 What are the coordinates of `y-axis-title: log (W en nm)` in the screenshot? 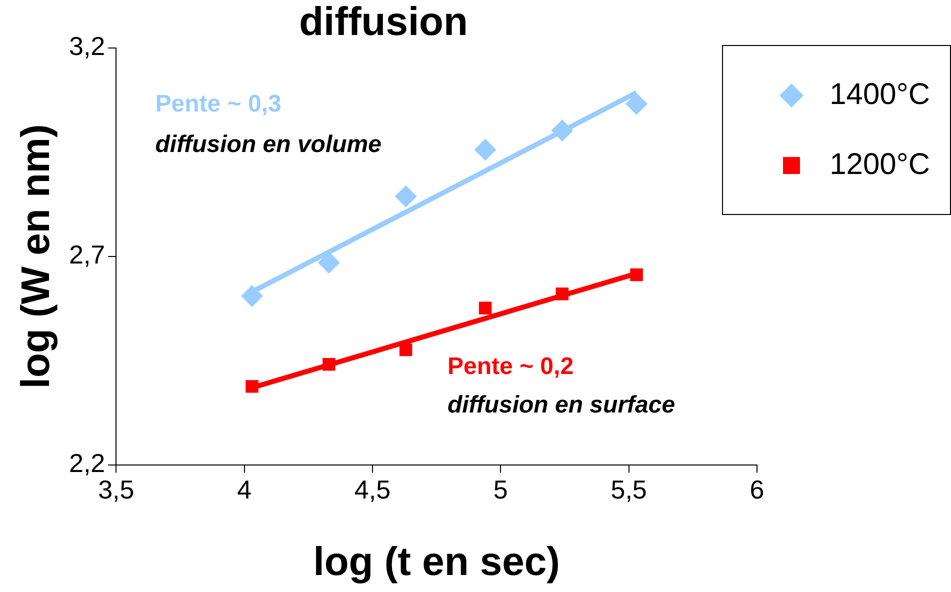 It's located at (36, 256).